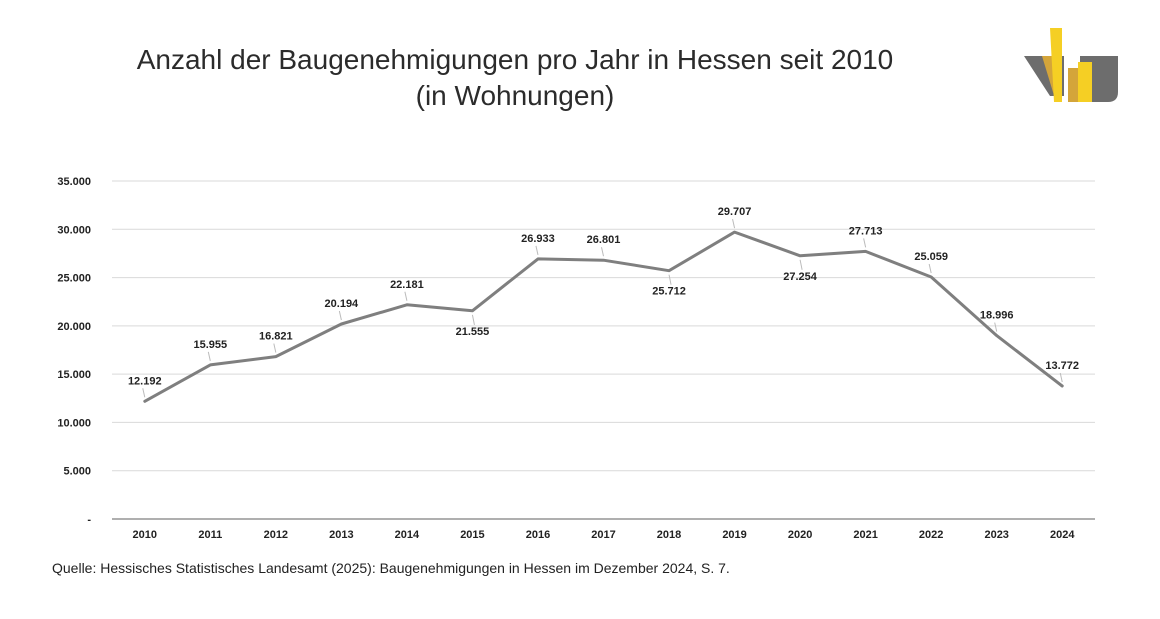 This screenshot has height=619, width=1160. I want to click on x-tick-label: 2016, so click(538, 535).